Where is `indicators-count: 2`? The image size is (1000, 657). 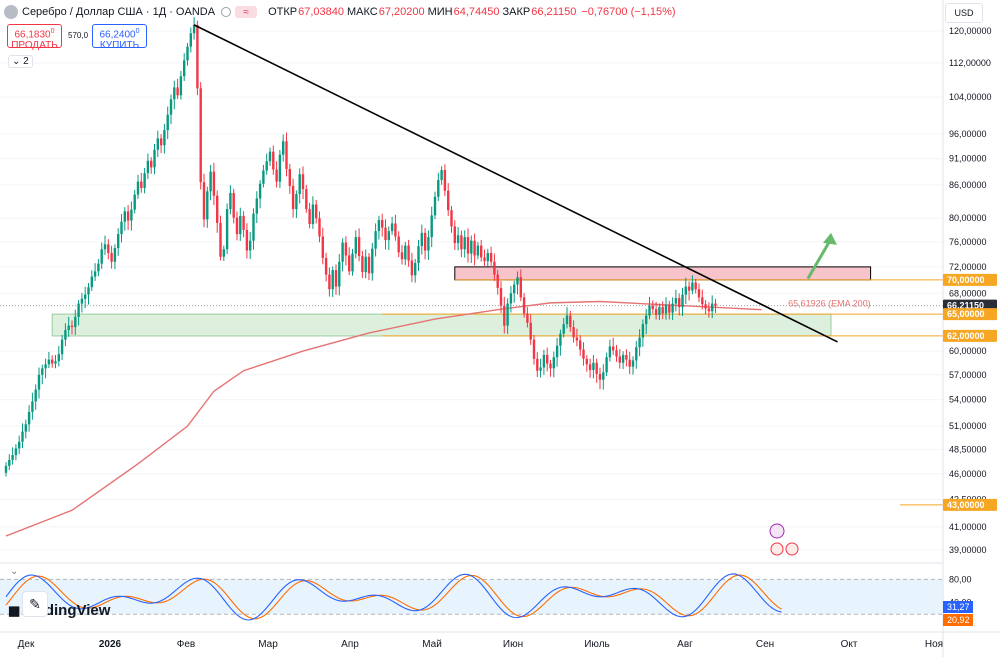 indicators-count: 2 is located at coordinates (26, 61).